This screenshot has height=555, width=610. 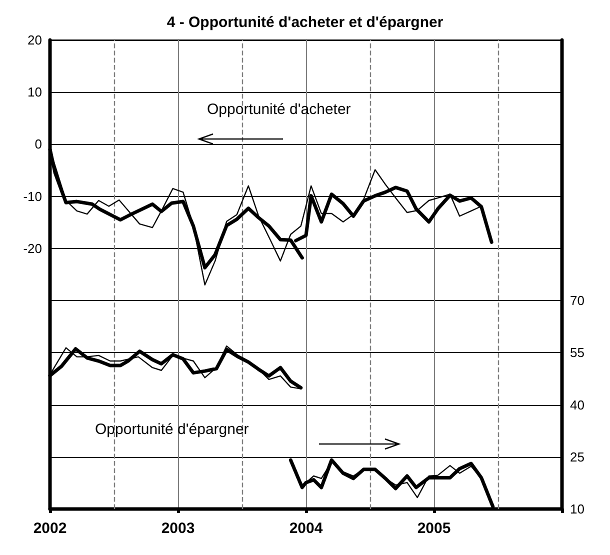 I want to click on y-tick-label: 10, so click(x=35, y=92).